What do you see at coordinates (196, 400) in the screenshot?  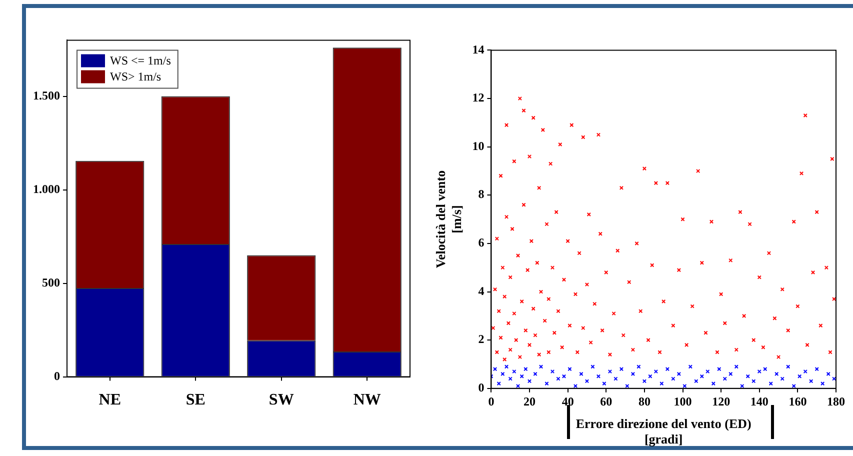 I see `x-tick-label: SE` at bounding box center [196, 400].